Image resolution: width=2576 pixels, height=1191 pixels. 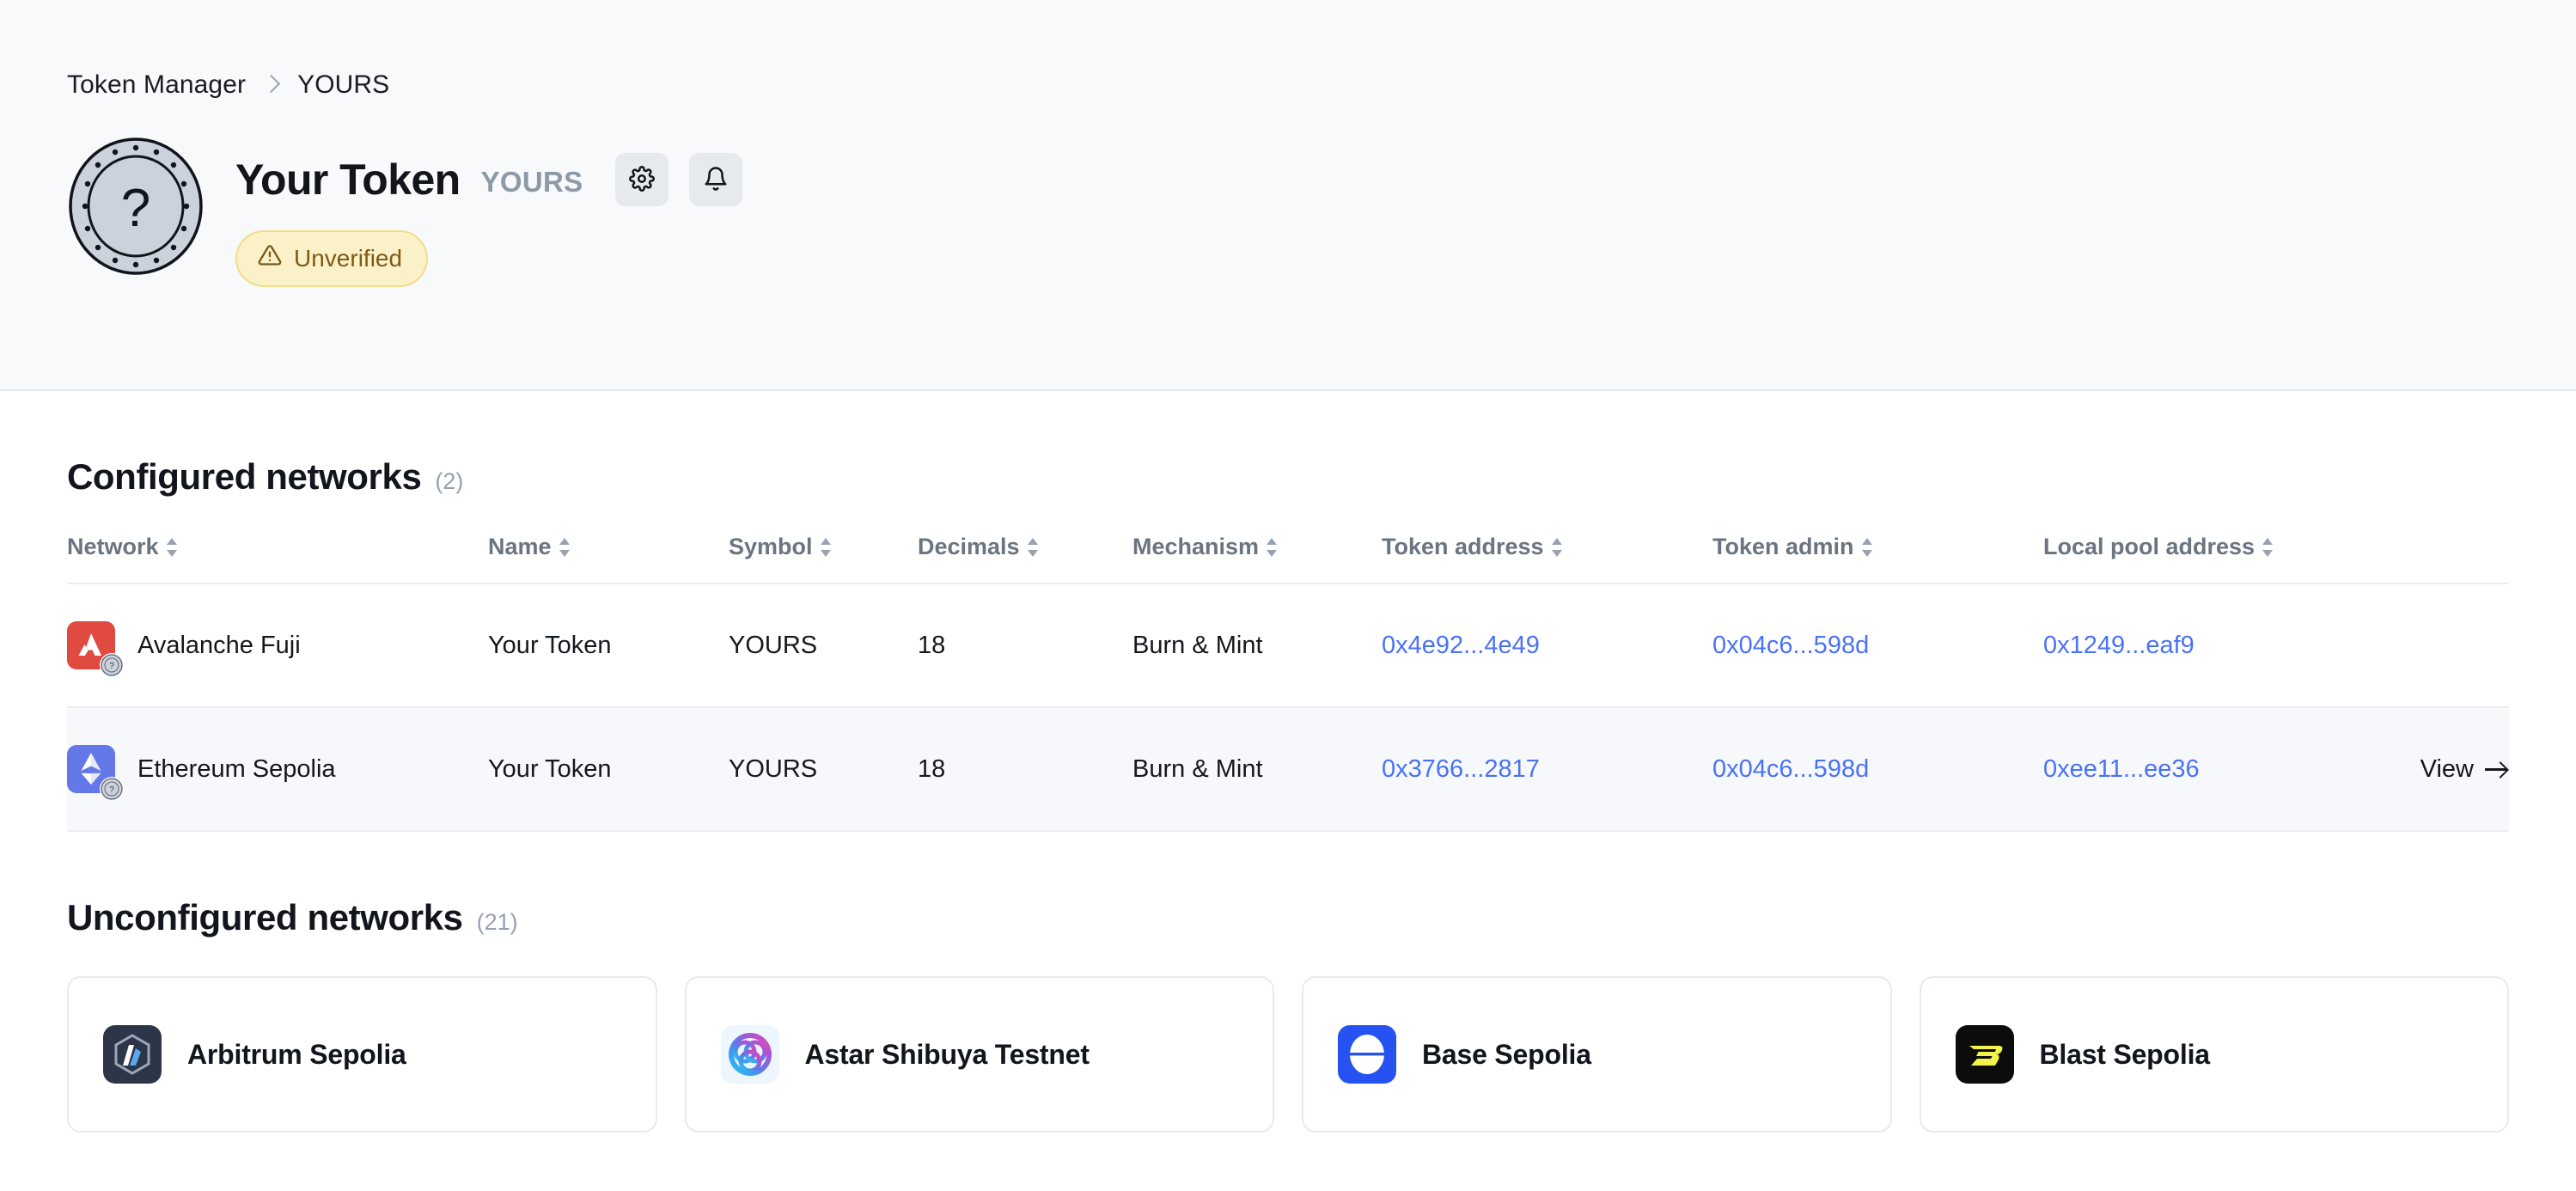 What do you see at coordinates (1984, 1054) in the screenshot?
I see `blast-logo` at bounding box center [1984, 1054].